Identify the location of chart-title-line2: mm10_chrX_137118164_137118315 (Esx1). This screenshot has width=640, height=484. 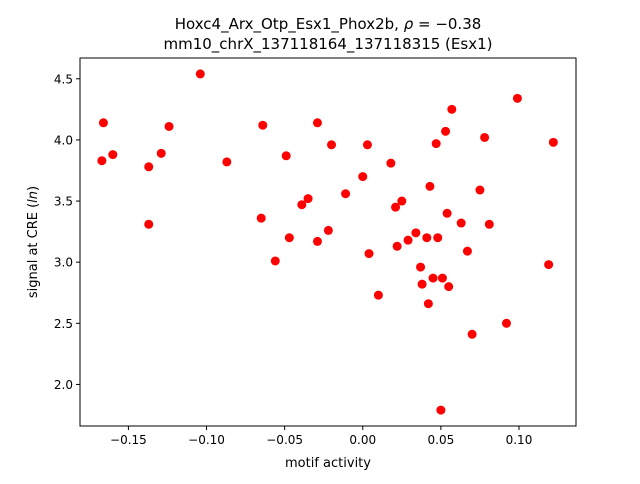
(328, 44).